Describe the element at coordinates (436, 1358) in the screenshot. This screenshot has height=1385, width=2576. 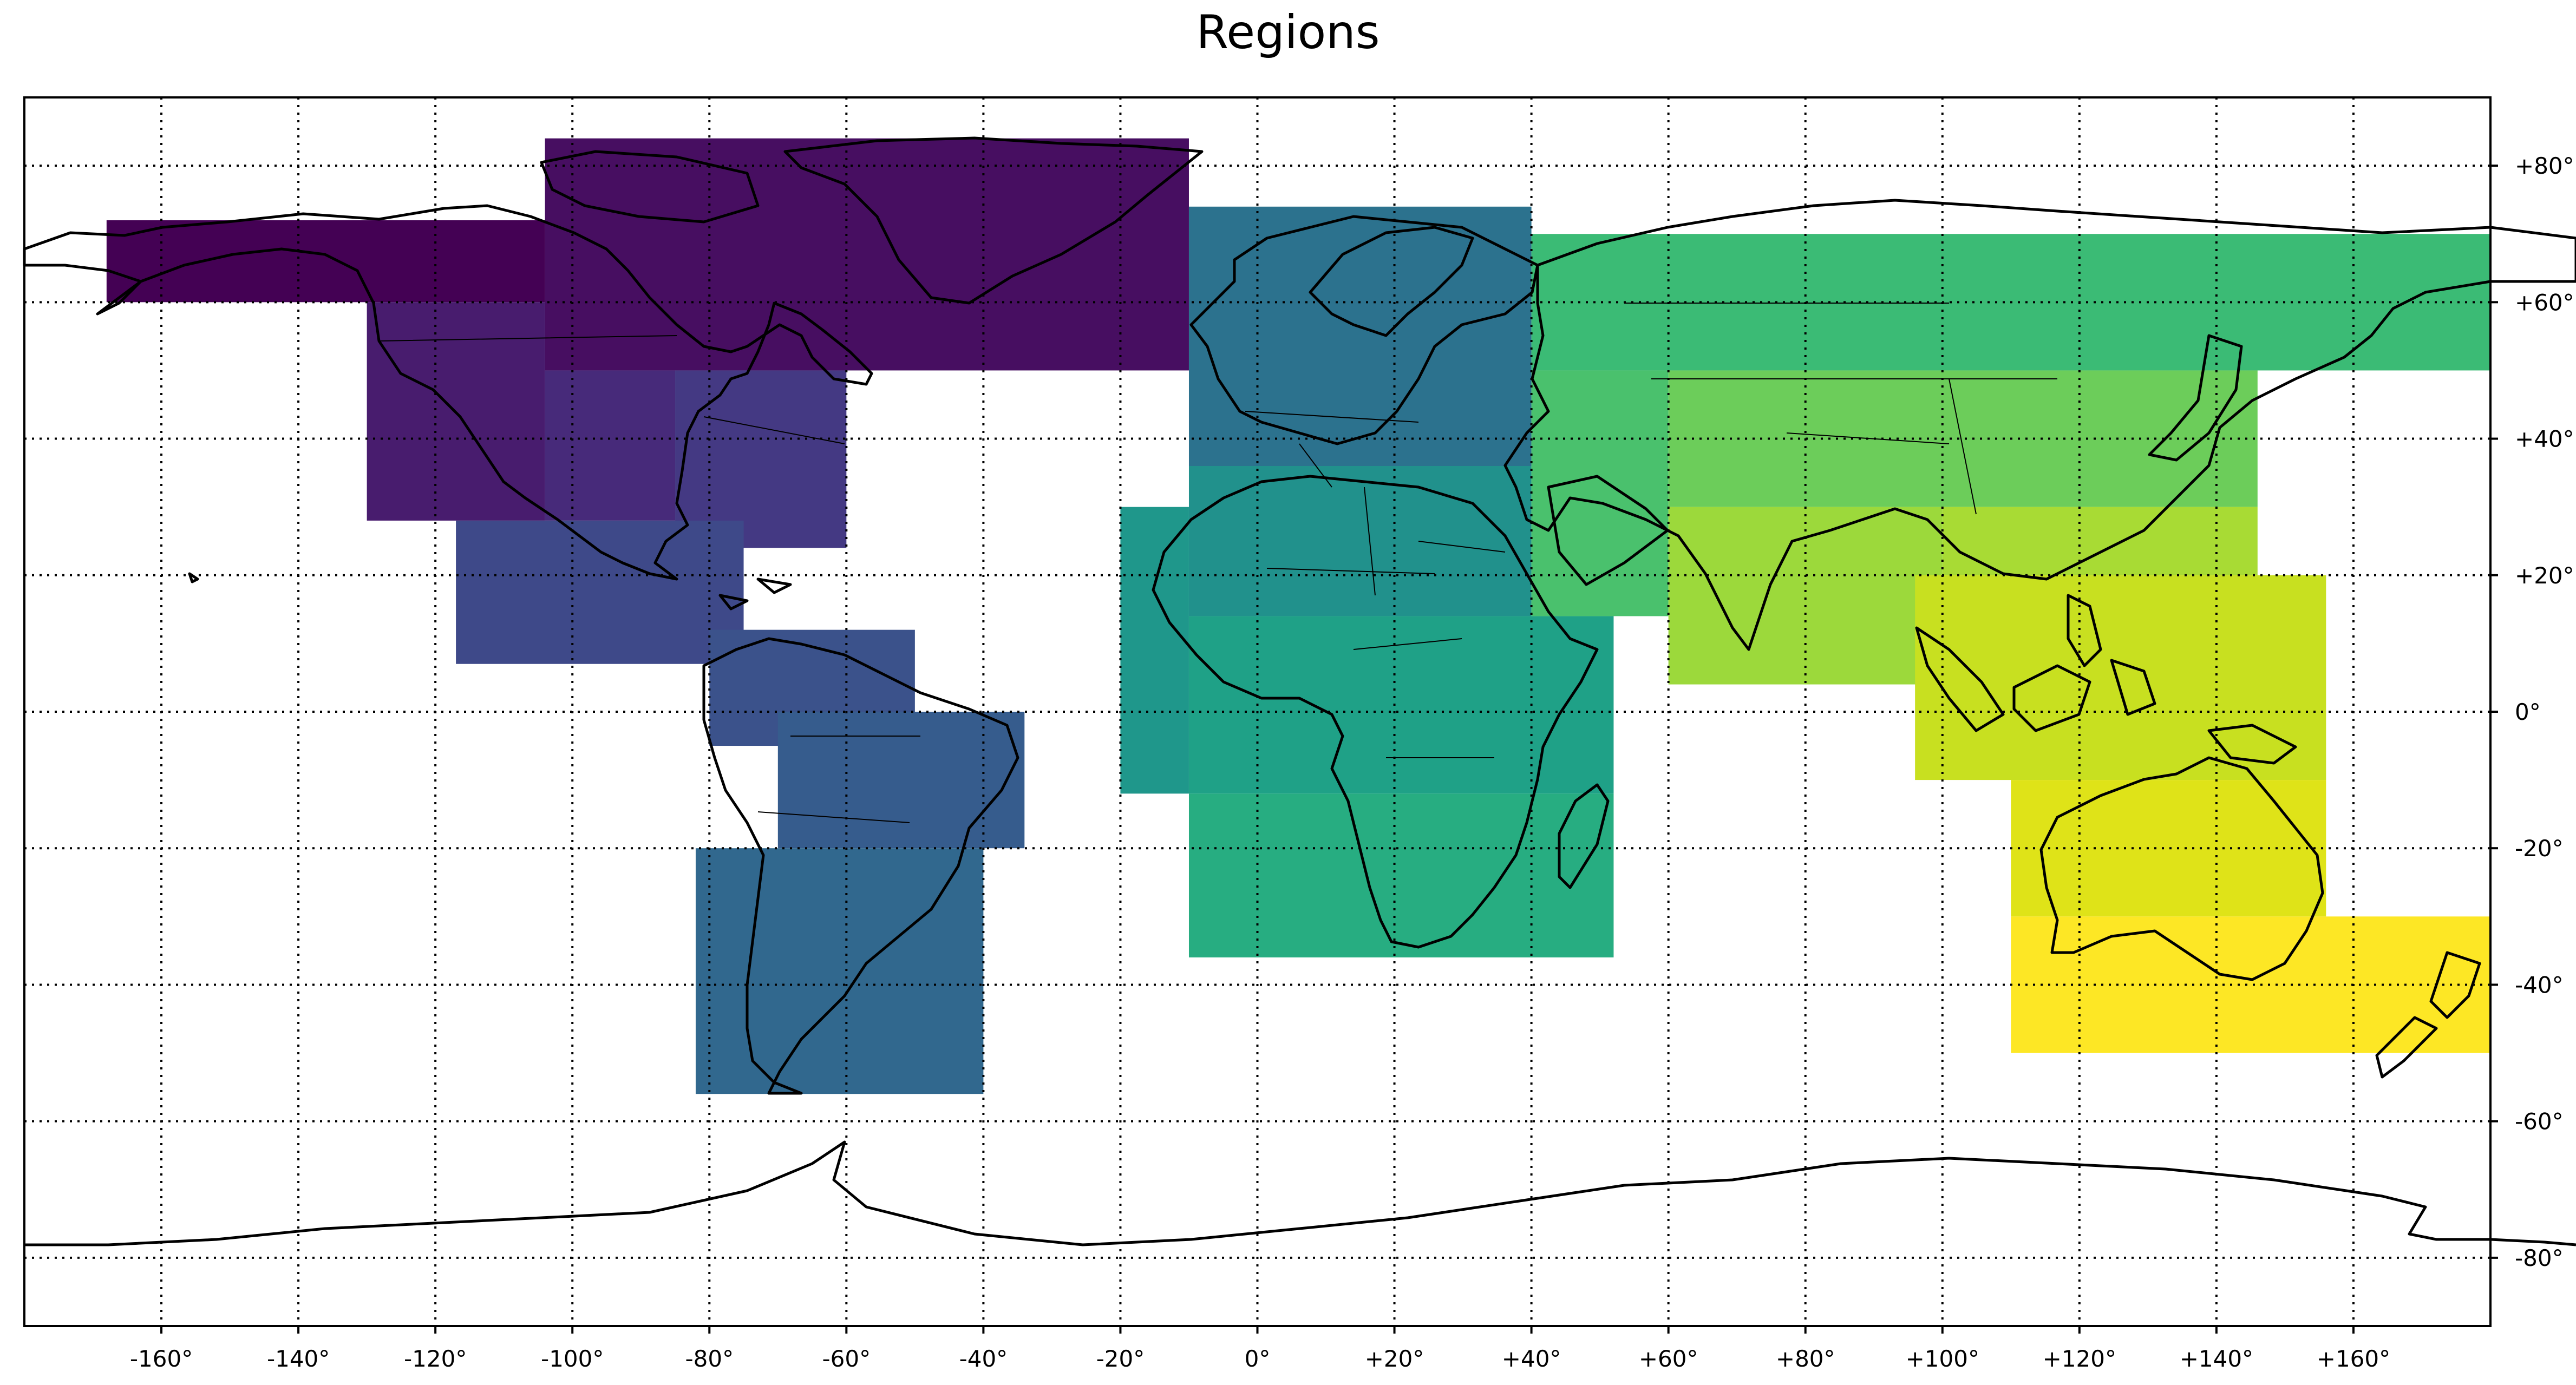
I see `lon-tick-label: -120°` at that location.